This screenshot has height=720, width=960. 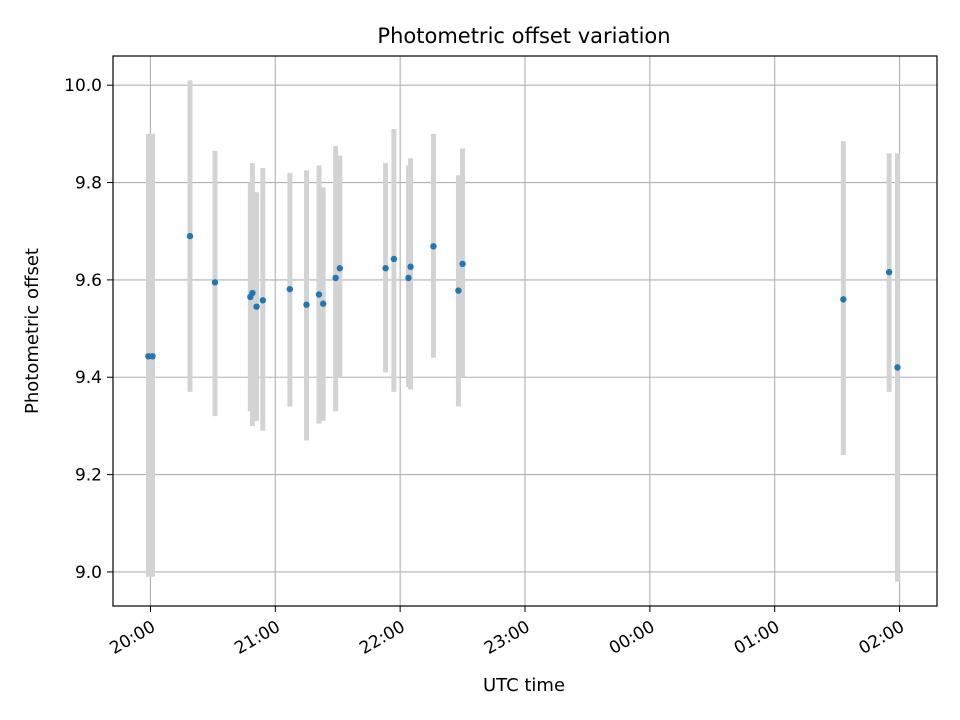 What do you see at coordinates (88, 573) in the screenshot?
I see `y-tick-label: 9.0` at bounding box center [88, 573].